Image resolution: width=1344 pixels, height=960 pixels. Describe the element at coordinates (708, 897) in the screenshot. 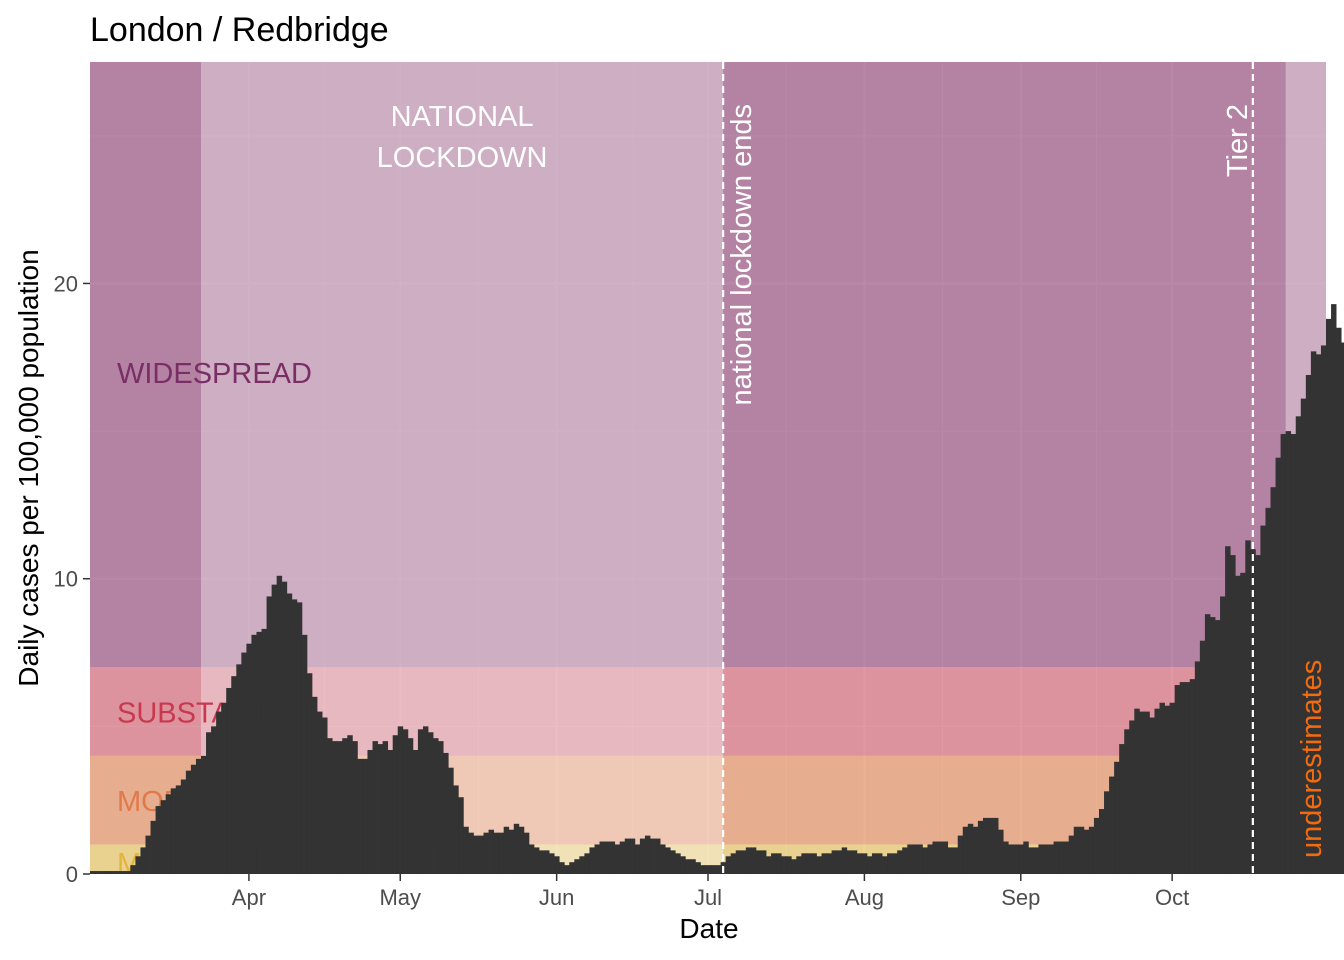

I see `x-tick-label: Jul` at that location.